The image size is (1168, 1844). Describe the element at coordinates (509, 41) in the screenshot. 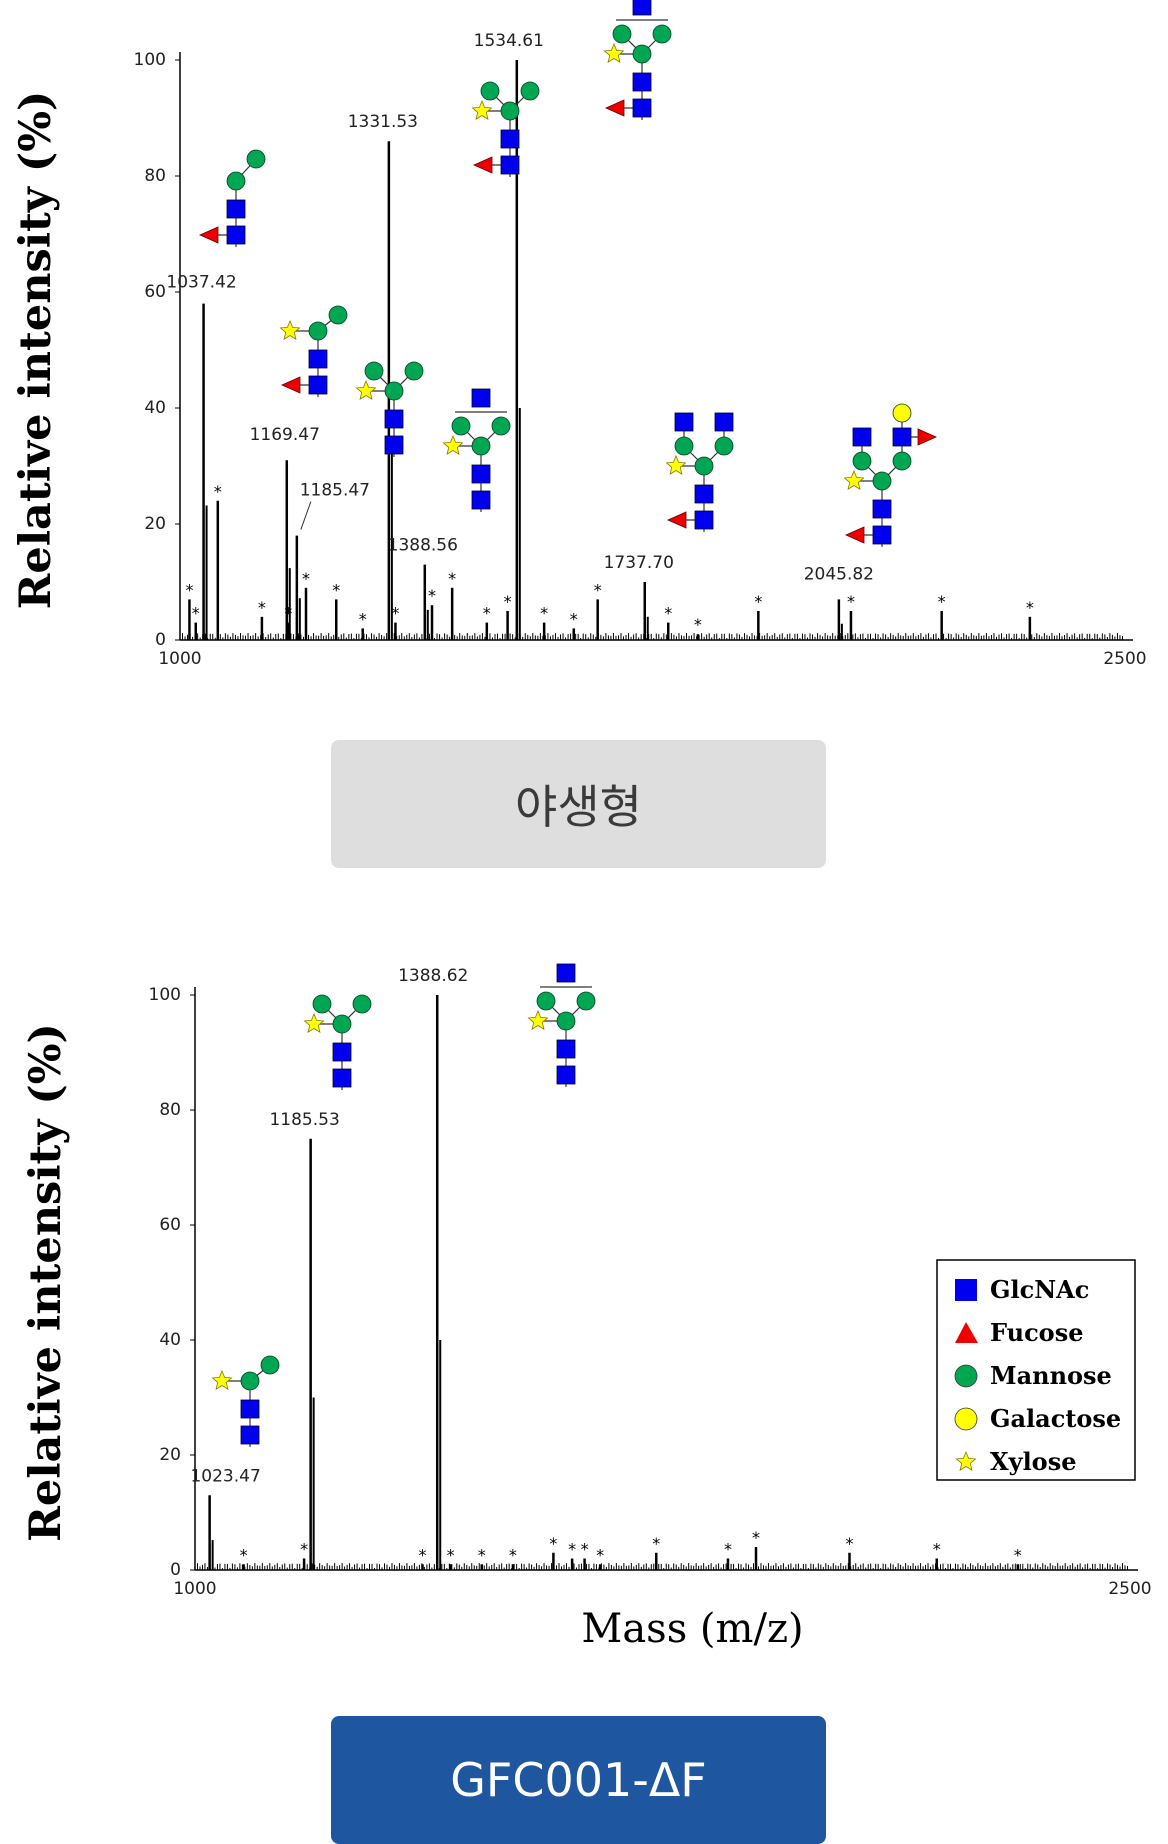

I see `peak-mass-label: 1534.61` at that location.